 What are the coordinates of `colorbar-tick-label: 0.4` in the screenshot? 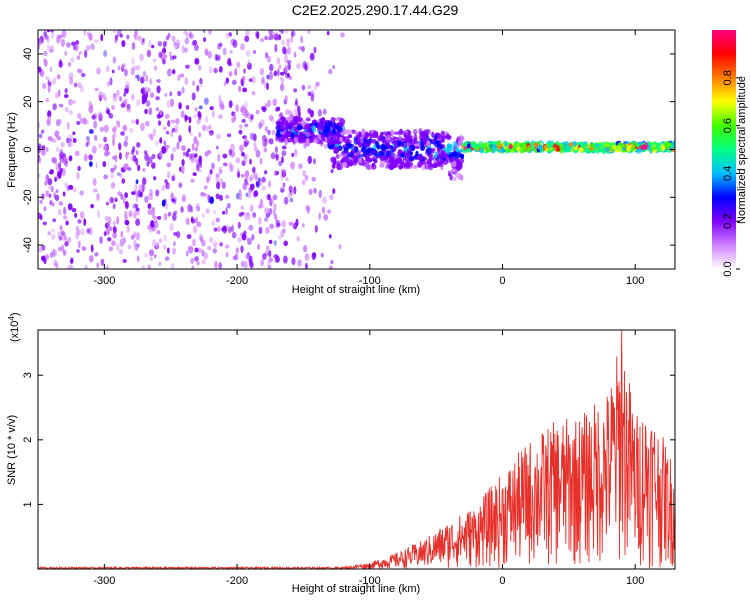 It's located at (728, 173).